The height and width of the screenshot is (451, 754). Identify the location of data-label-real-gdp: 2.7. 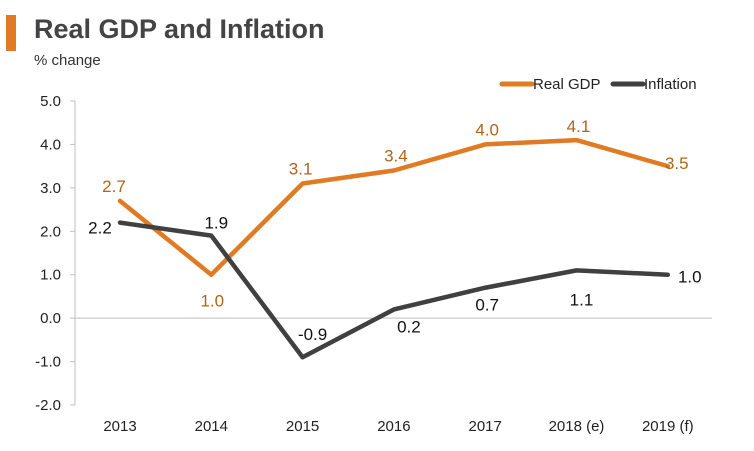
(114, 186).